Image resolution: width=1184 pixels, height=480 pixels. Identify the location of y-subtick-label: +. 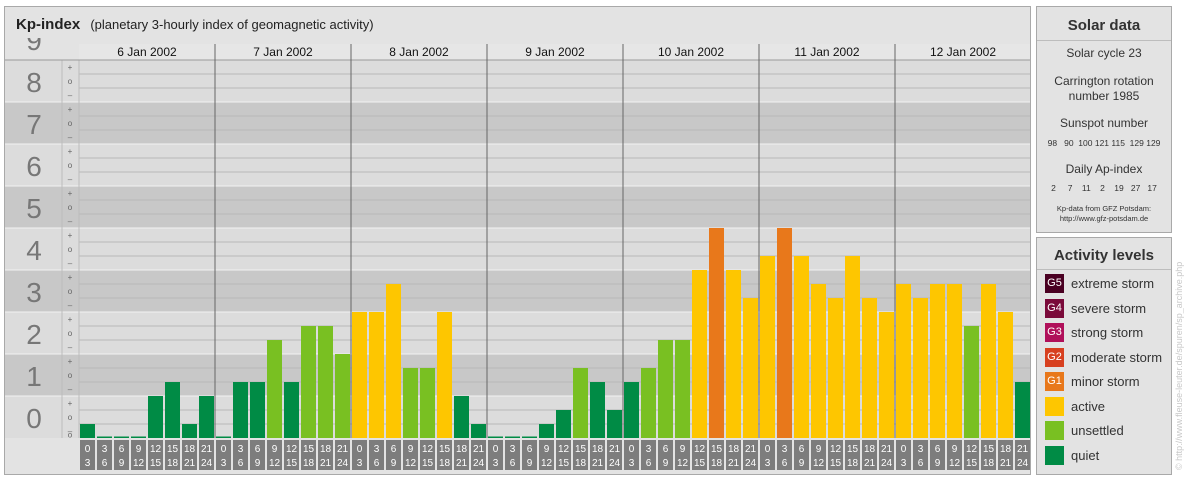
(70, 67).